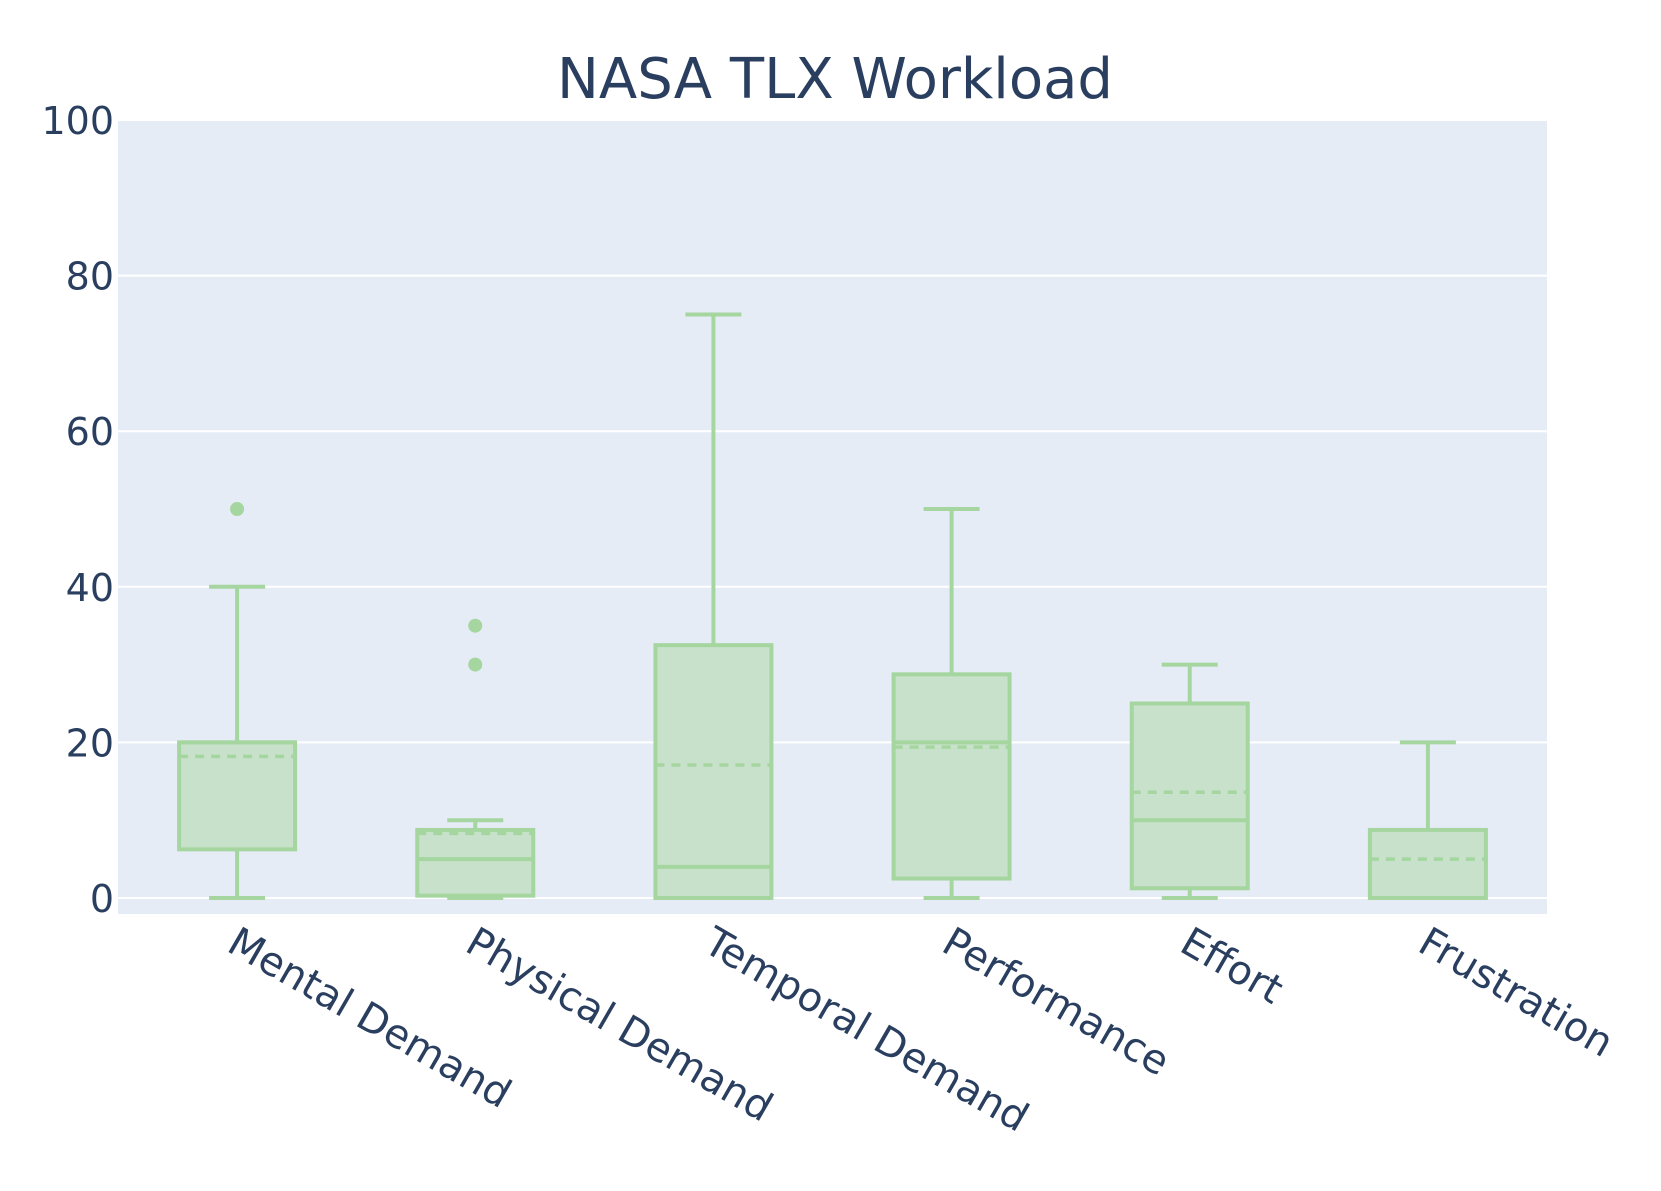 The image size is (1661, 1191). Describe the element at coordinates (90, 277) in the screenshot. I see `y-tick-label: 80` at that location.